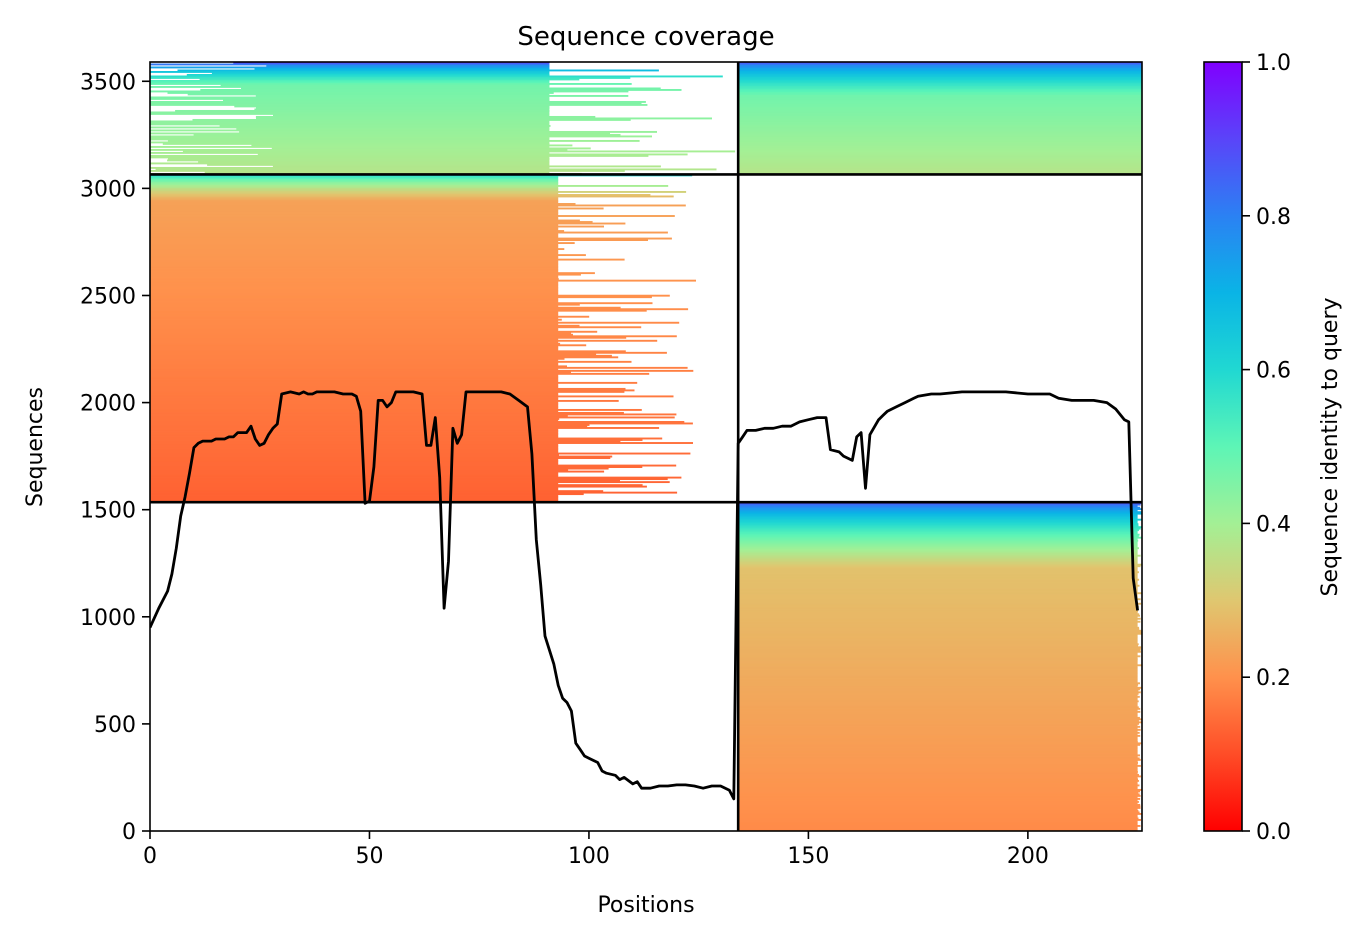  I want to click on y-tick-label: 3500, so click(108, 82).